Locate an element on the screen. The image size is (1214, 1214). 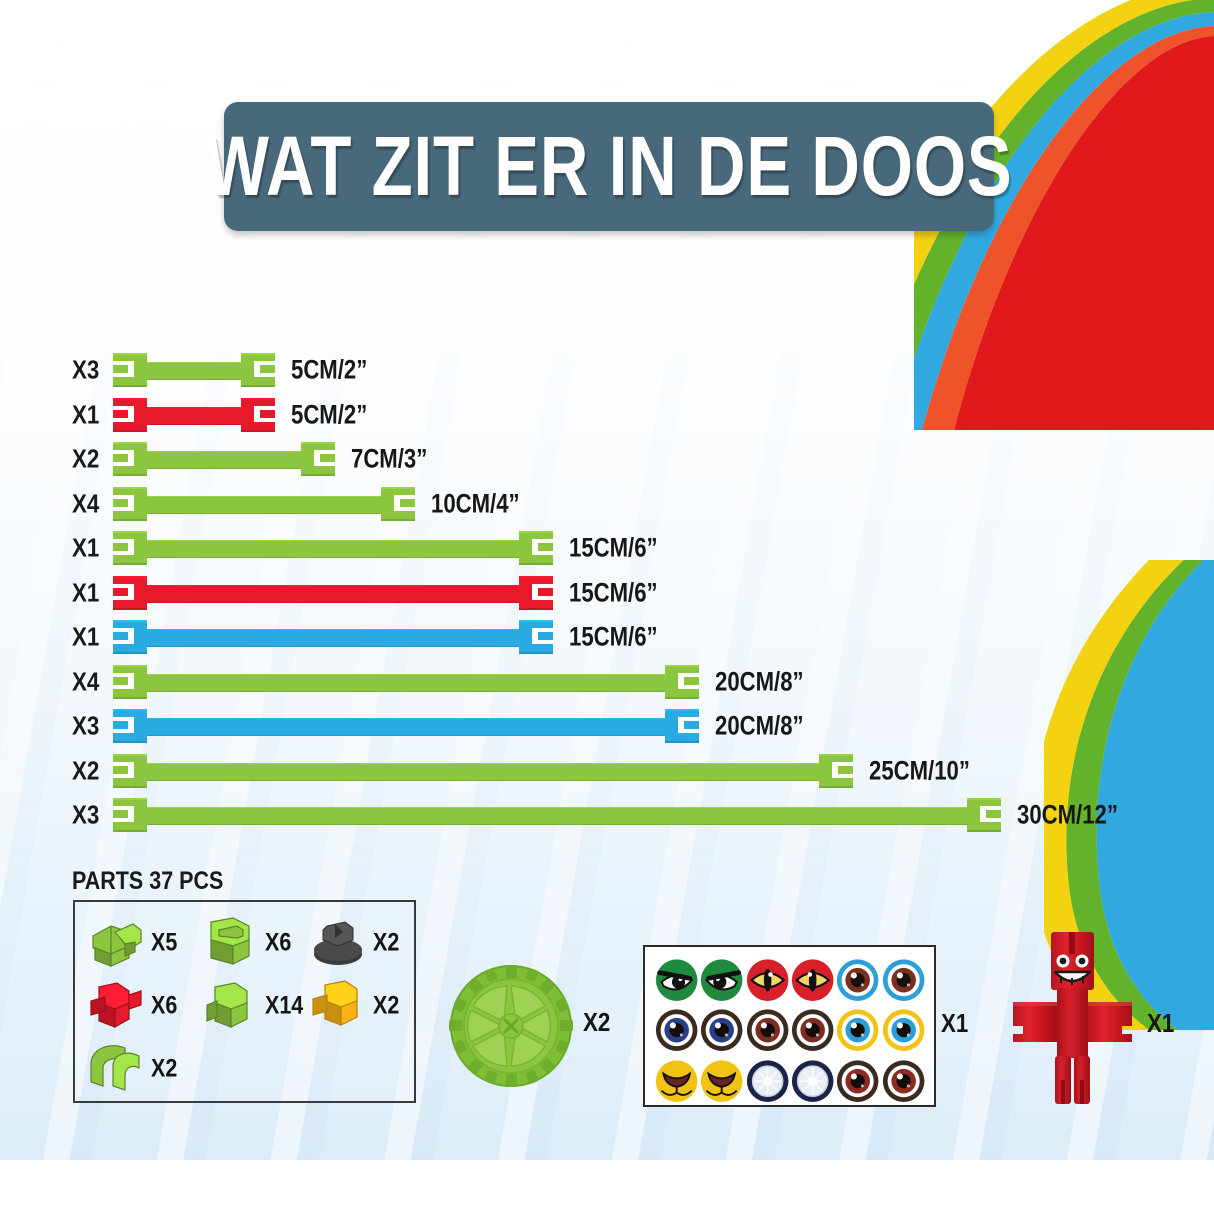
rod-row: X2 7CM/3” is located at coordinates (607, 459).